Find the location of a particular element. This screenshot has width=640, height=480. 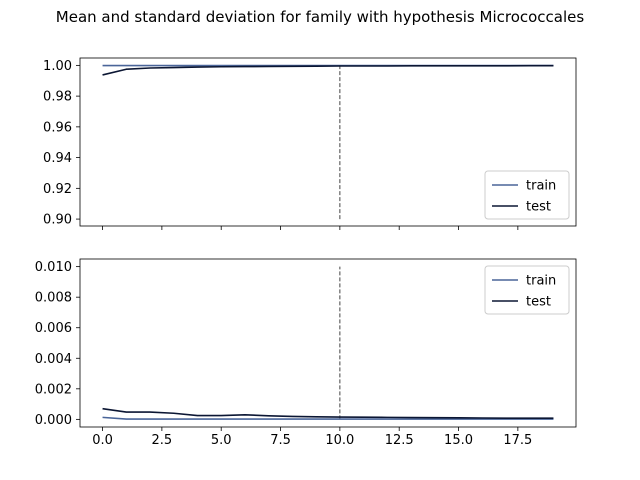

x-tick-label: 12.5 is located at coordinates (399, 440).